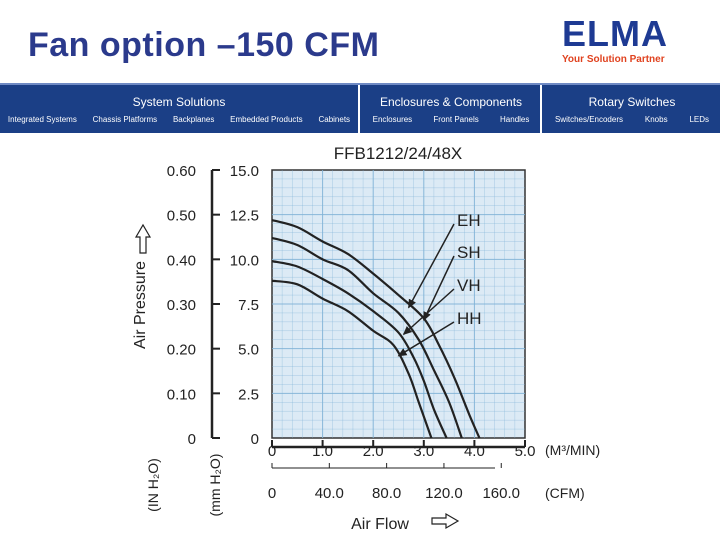 This screenshot has height=540, width=720. Describe the element at coordinates (181, 171) in the screenshot. I see `y-tick-label-outer: 0.60` at that location.